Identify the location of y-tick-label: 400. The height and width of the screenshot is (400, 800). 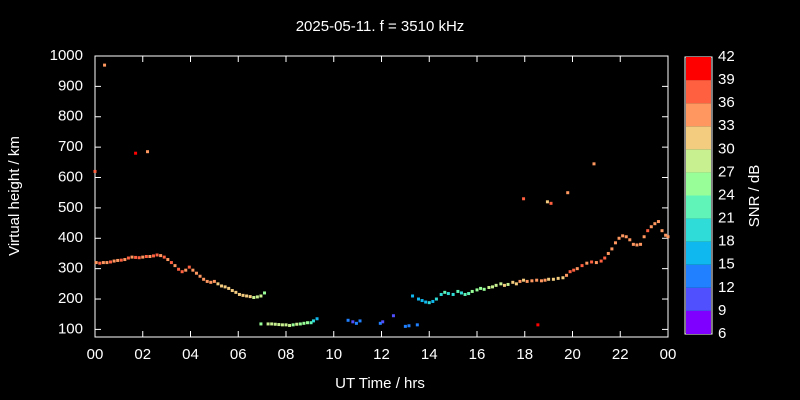
(70, 237).